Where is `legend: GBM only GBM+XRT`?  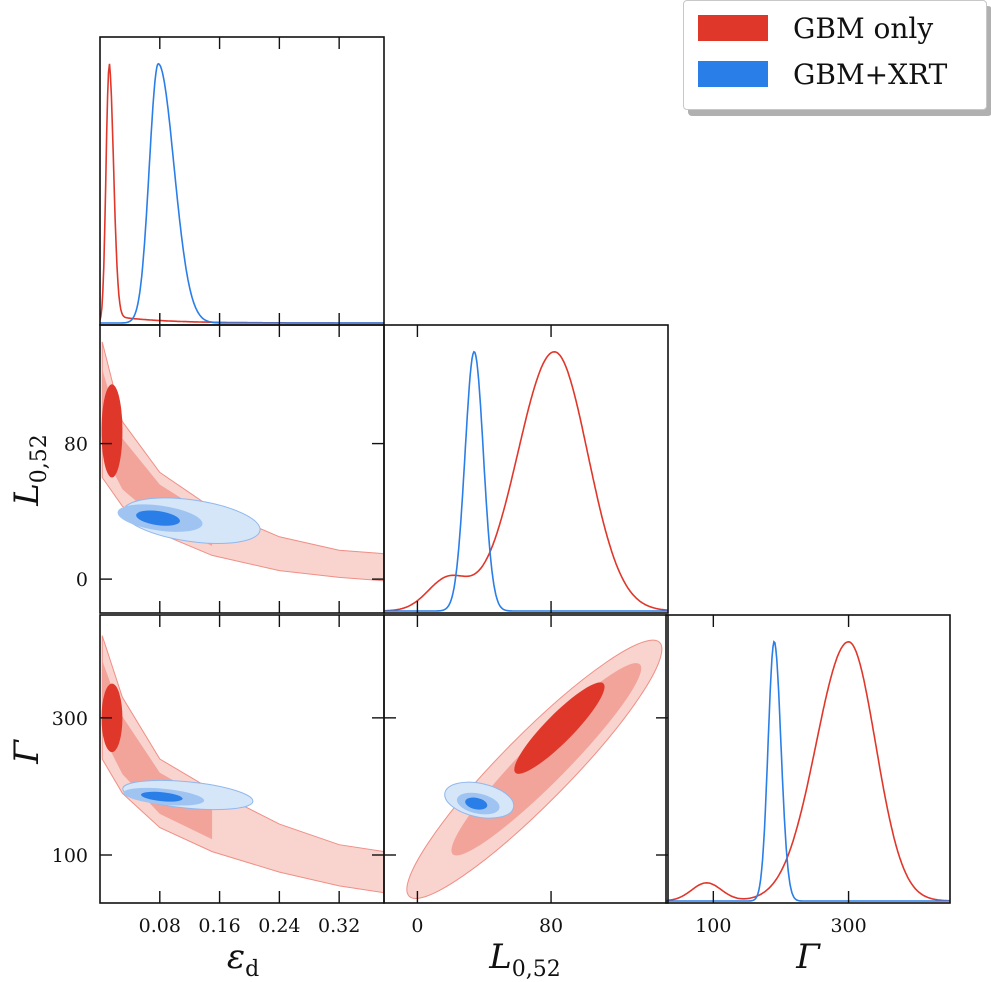 legend: GBM only GBM+XRT is located at coordinates (835, 55).